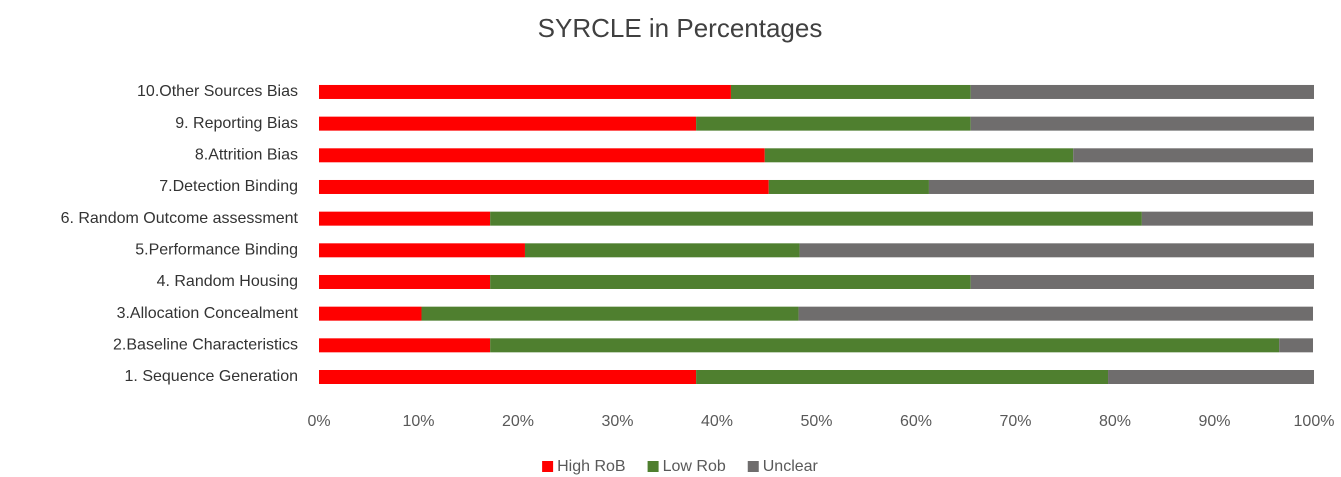  I want to click on x-tick-label: 40%, so click(717, 421).